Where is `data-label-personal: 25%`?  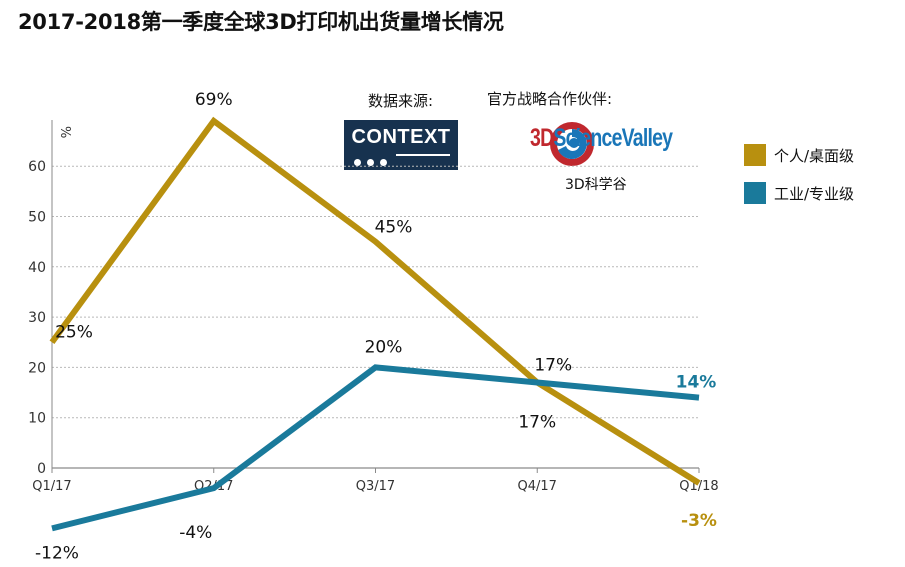
data-label-personal: 25% is located at coordinates (74, 332).